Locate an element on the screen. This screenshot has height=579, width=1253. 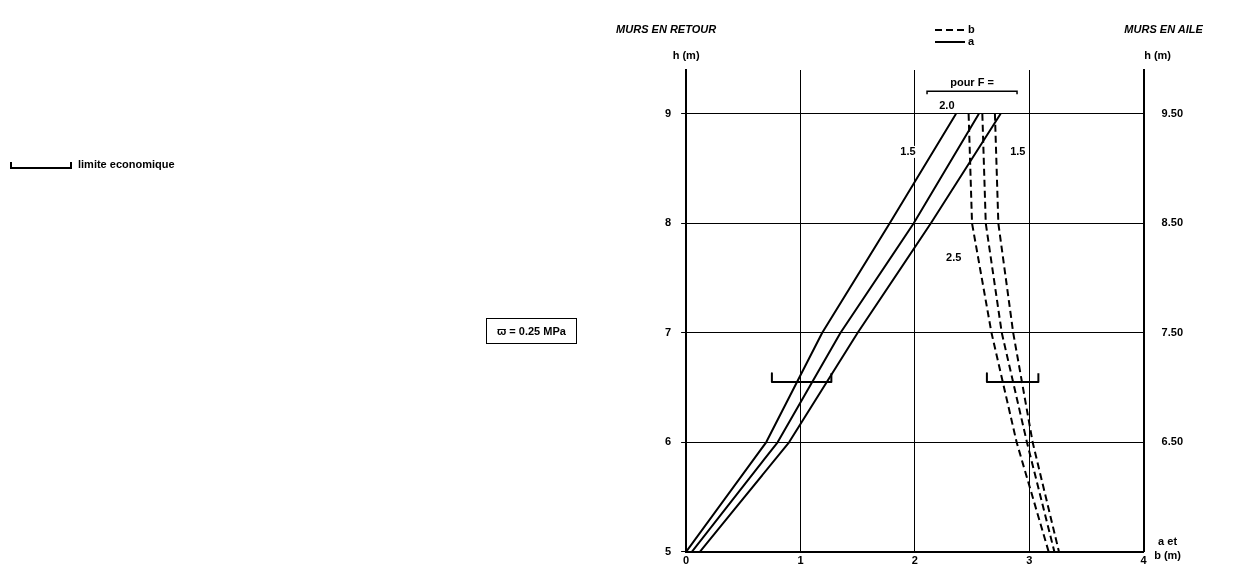
y2-tick-label: 6.50 is located at coordinates (1172, 441).